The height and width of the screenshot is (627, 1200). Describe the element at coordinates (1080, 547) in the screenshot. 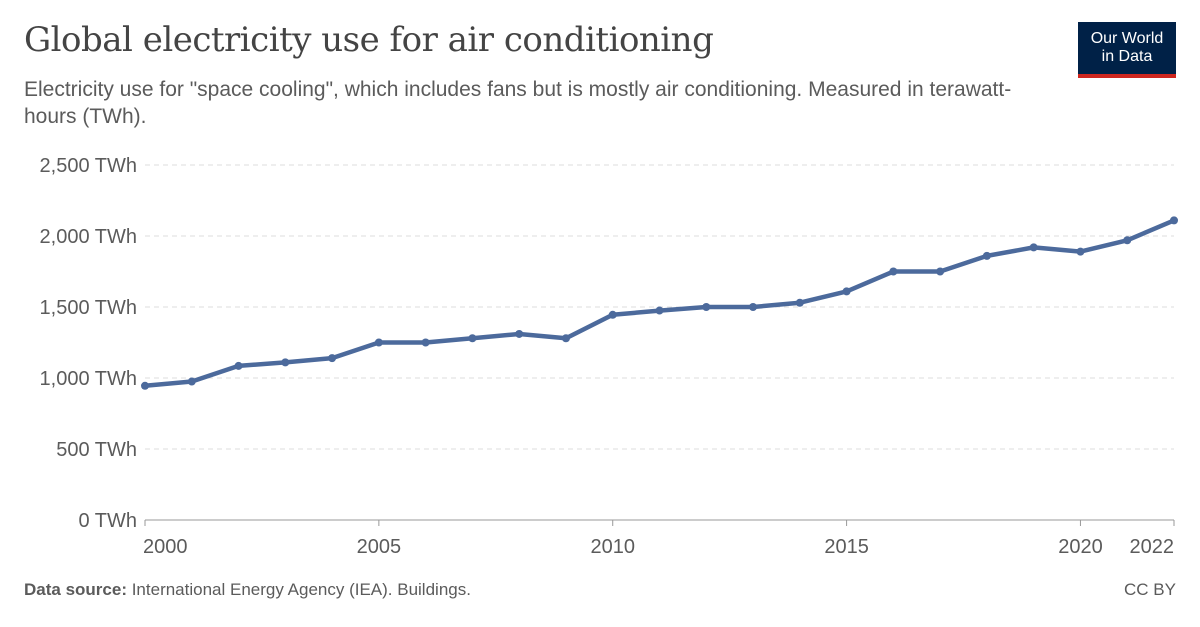

I see `x-tick-label: 2020` at that location.